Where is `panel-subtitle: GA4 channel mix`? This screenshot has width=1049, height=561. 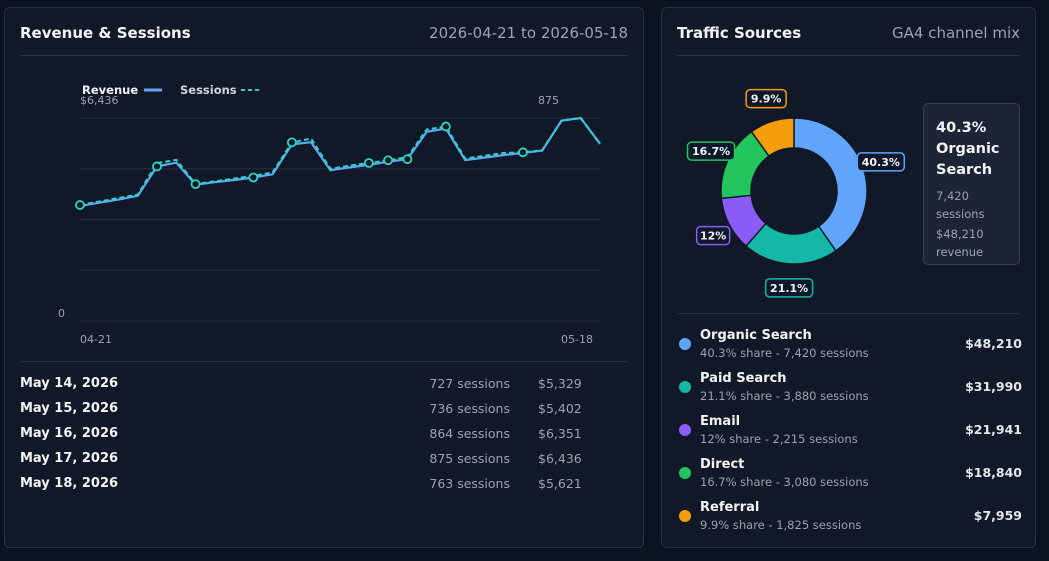
panel-subtitle: GA4 channel mix is located at coordinates (956, 33).